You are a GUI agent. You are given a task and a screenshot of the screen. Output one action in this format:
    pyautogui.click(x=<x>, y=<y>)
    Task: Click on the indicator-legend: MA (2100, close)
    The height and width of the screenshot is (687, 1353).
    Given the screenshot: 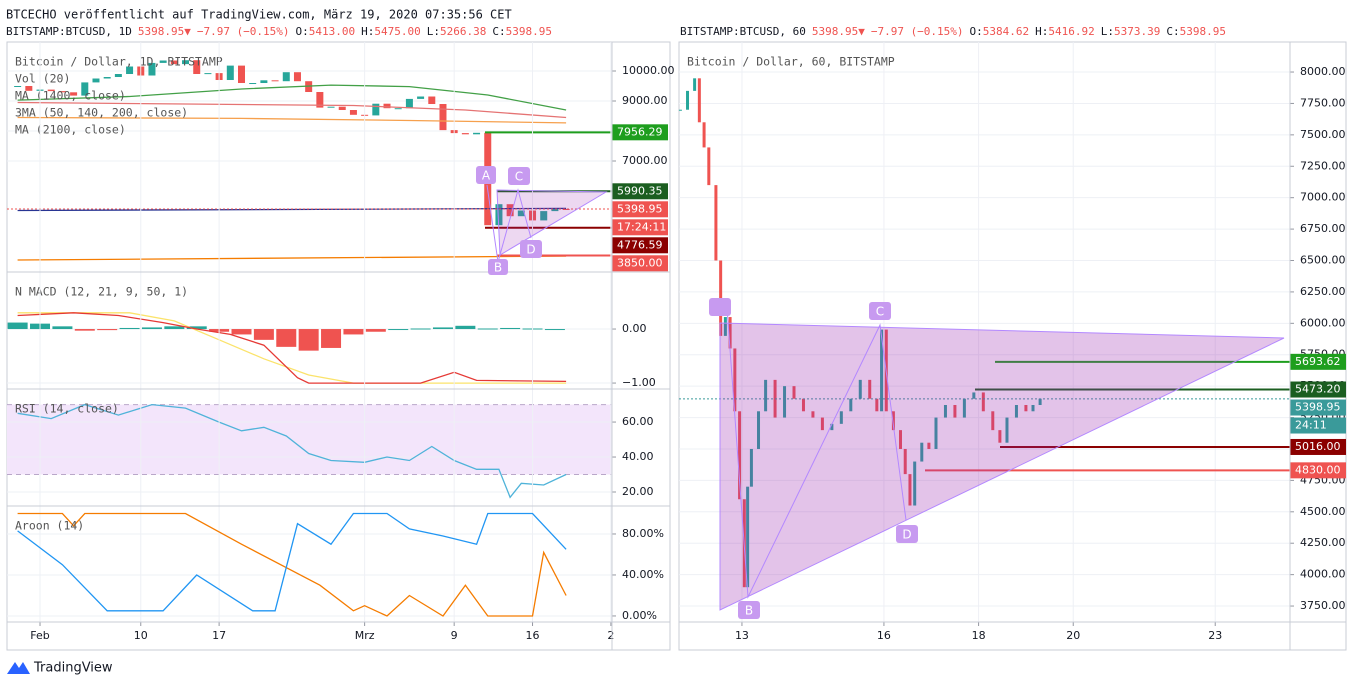 What is the action you would take?
    pyautogui.click(x=70, y=130)
    